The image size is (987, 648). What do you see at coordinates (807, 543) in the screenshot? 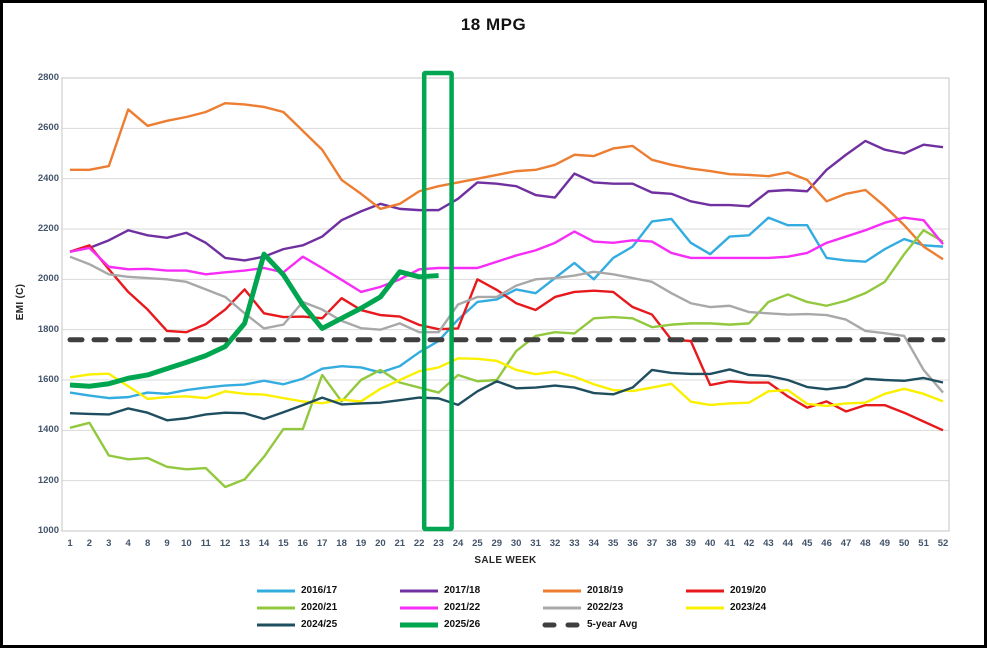
I see `x-tick-label: 45` at bounding box center [807, 543].